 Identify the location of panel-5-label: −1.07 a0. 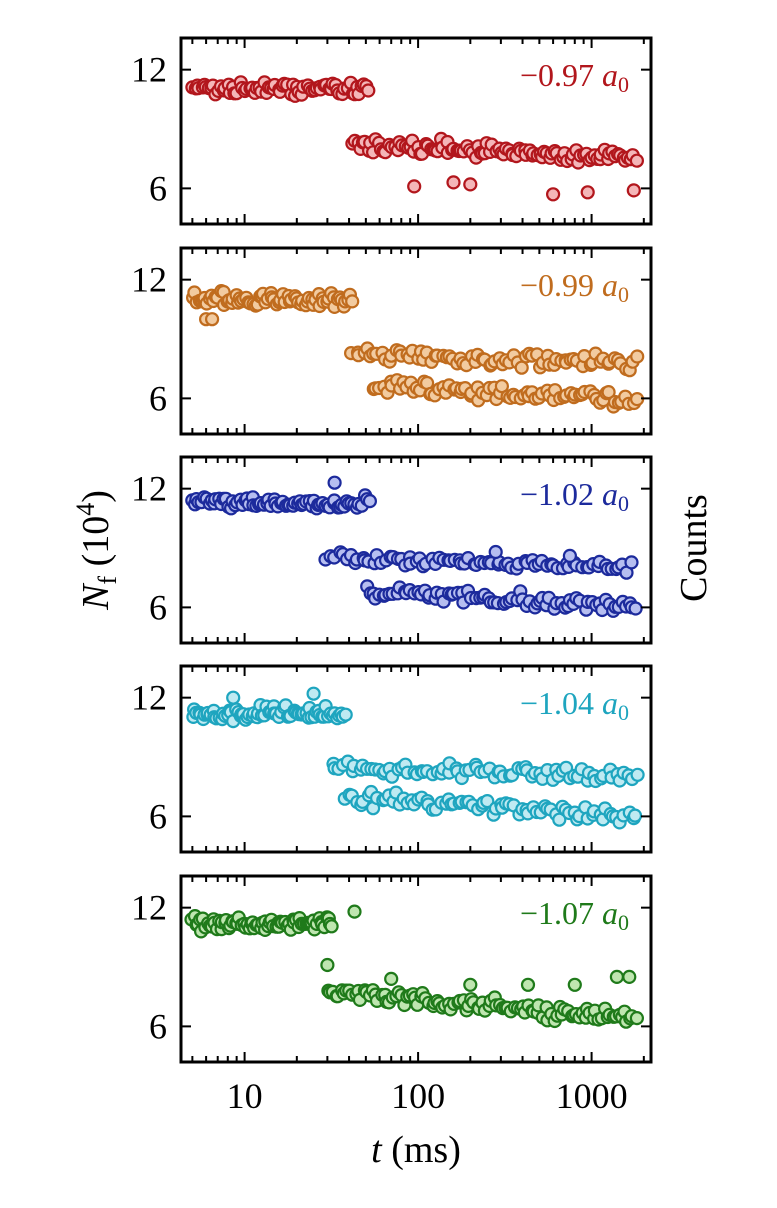
(574, 915).